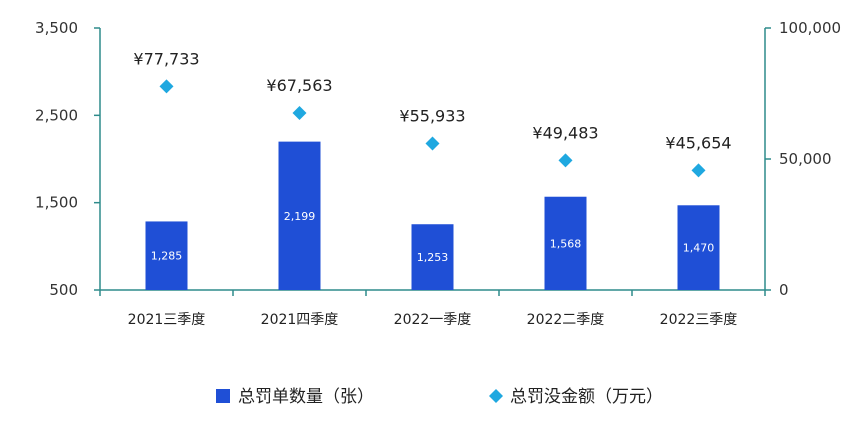  I want to click on y-right-tick-label: 0, so click(784, 290).